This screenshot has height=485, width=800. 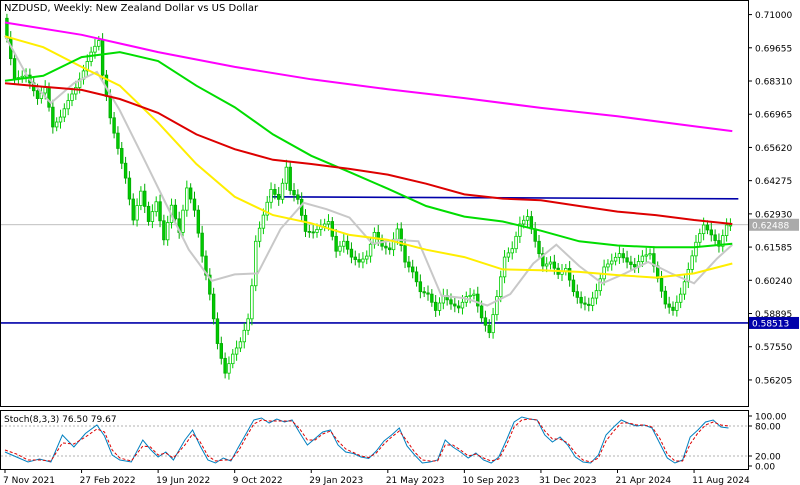 What do you see at coordinates (773, 83) in the screenshot?
I see `price-tick-label: 0.68310` at bounding box center [773, 83].